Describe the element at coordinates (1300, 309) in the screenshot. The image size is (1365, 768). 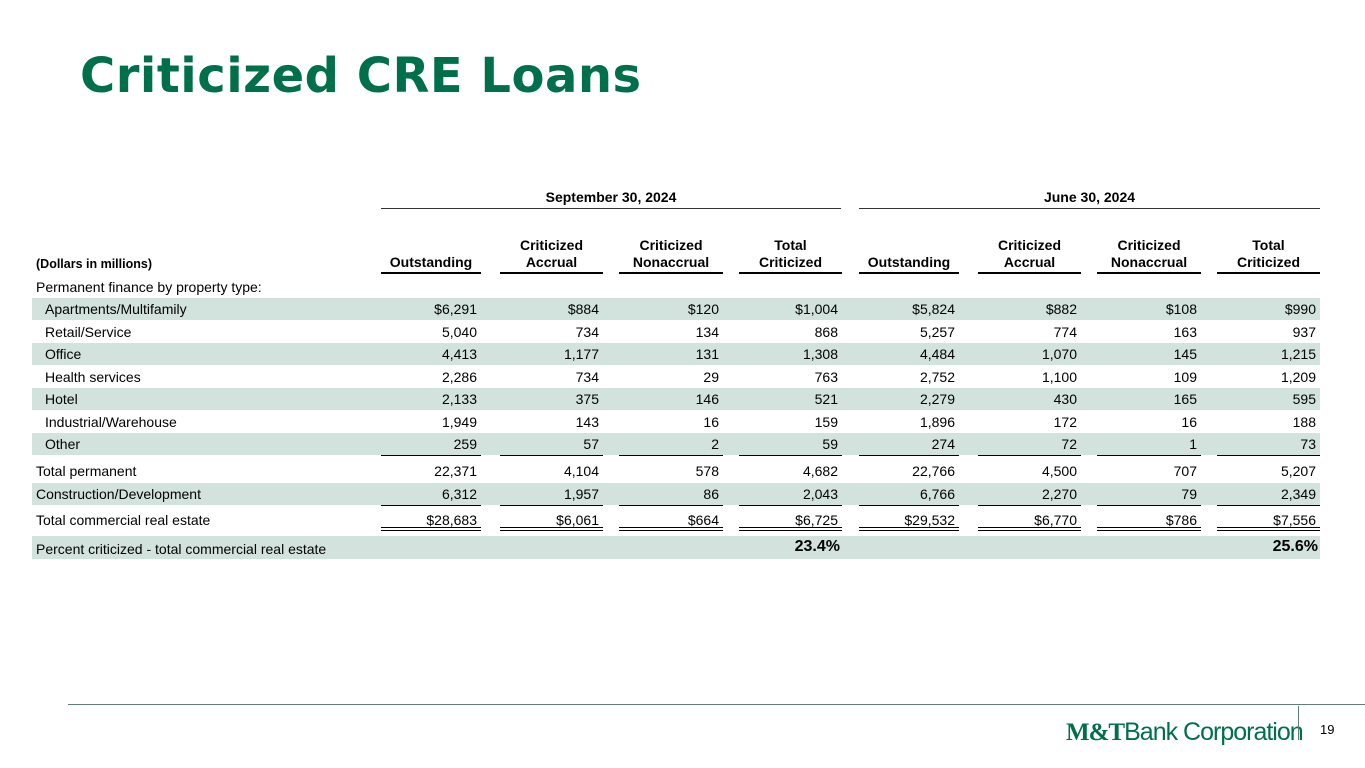
I see `table-cell: $990` at that location.